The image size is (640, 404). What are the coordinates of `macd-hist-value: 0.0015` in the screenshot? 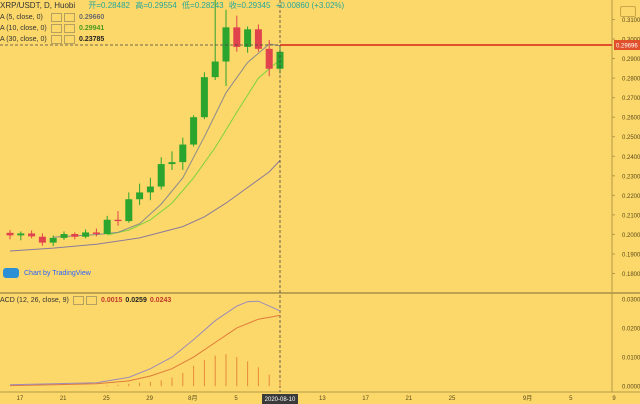 It's located at (112, 300).